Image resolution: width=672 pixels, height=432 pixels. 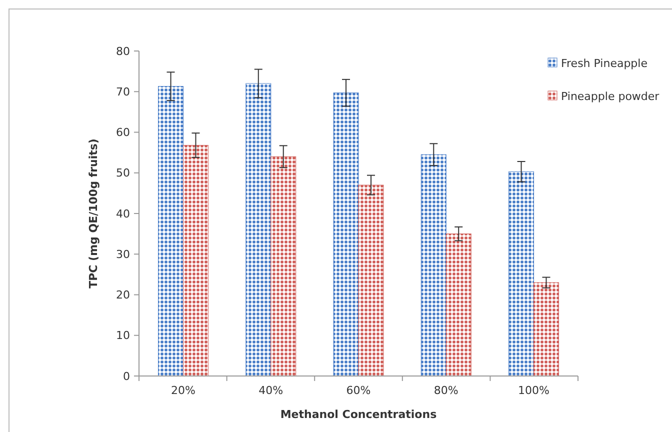 What do you see at coordinates (358, 390) in the screenshot?
I see `x-tick-label: 60%` at bounding box center [358, 390].